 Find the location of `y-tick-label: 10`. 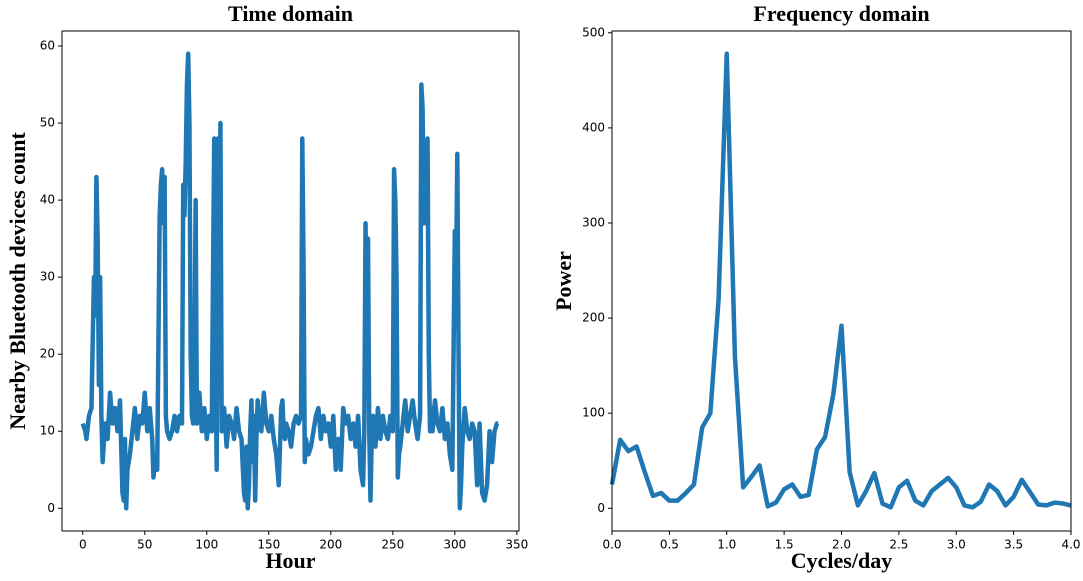

y-tick-label: 10 is located at coordinates (47, 431).